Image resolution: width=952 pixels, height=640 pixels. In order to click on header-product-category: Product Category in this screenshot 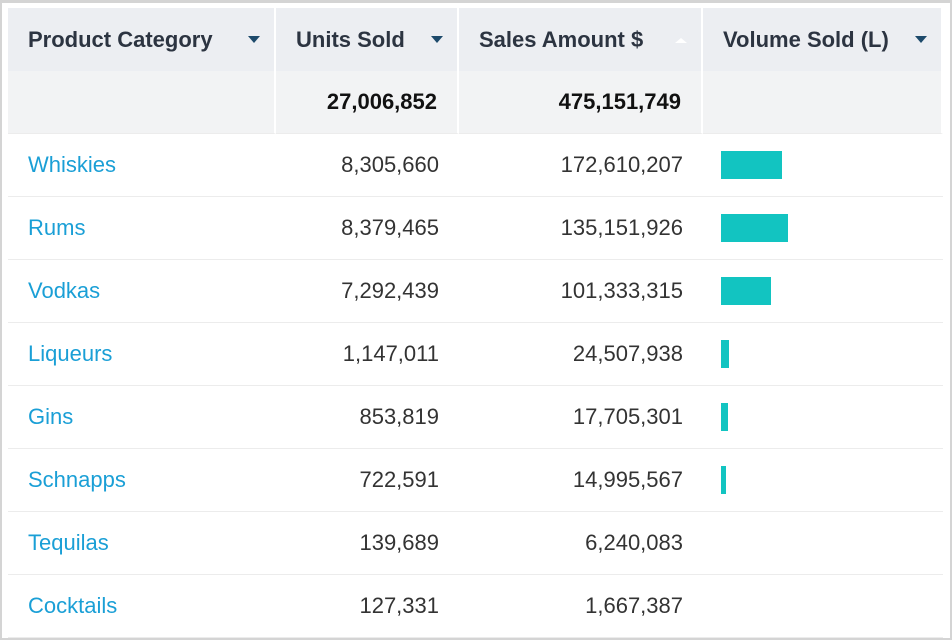, I will do `click(142, 39)`.